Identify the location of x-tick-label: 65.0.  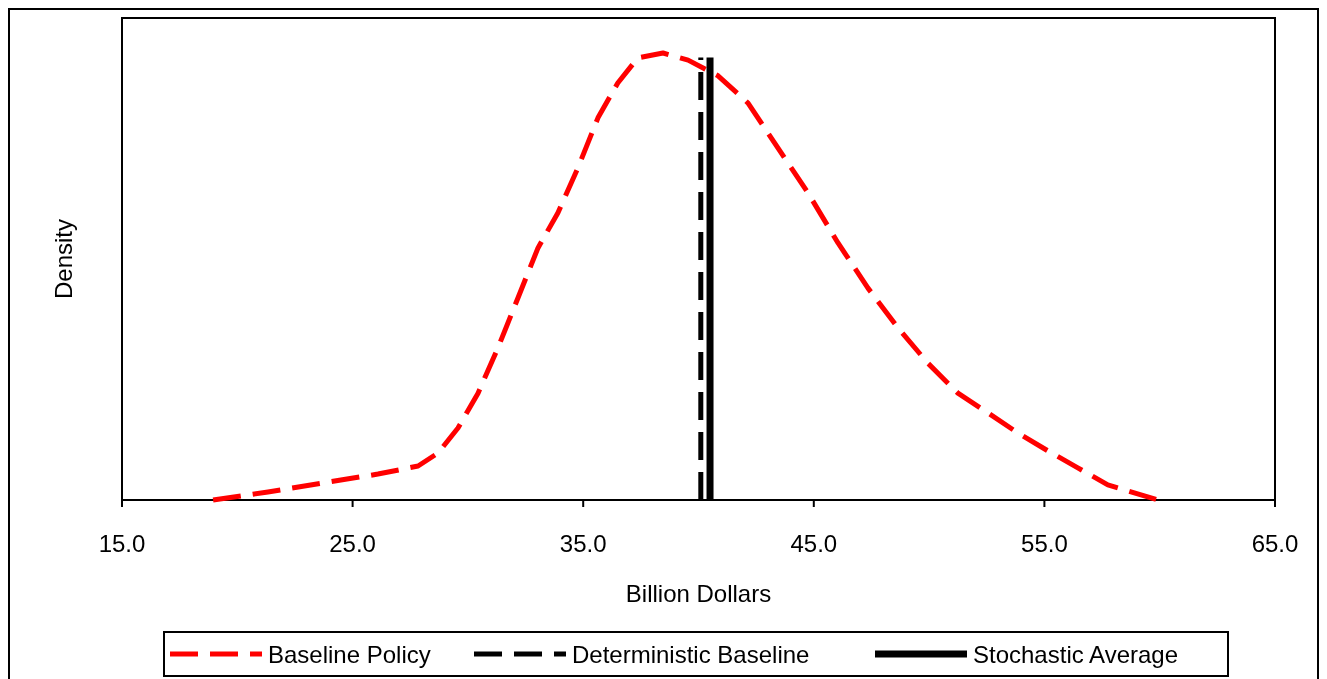
(1275, 543).